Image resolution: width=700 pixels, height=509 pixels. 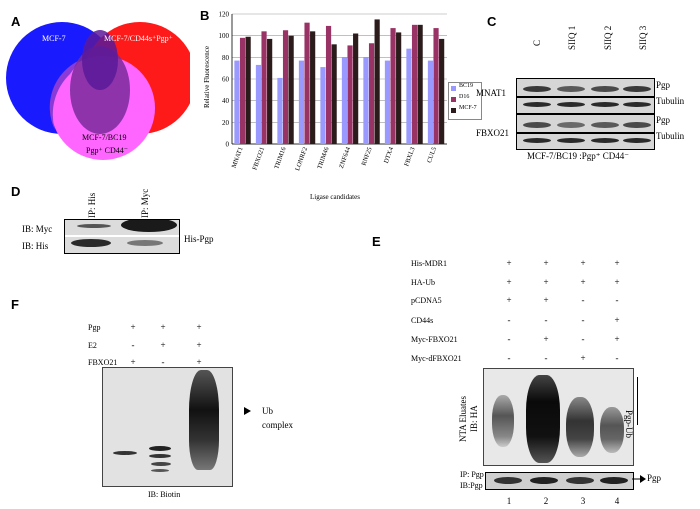 I want to click on x-tick-label: TRIM46, so click(x=323, y=158).